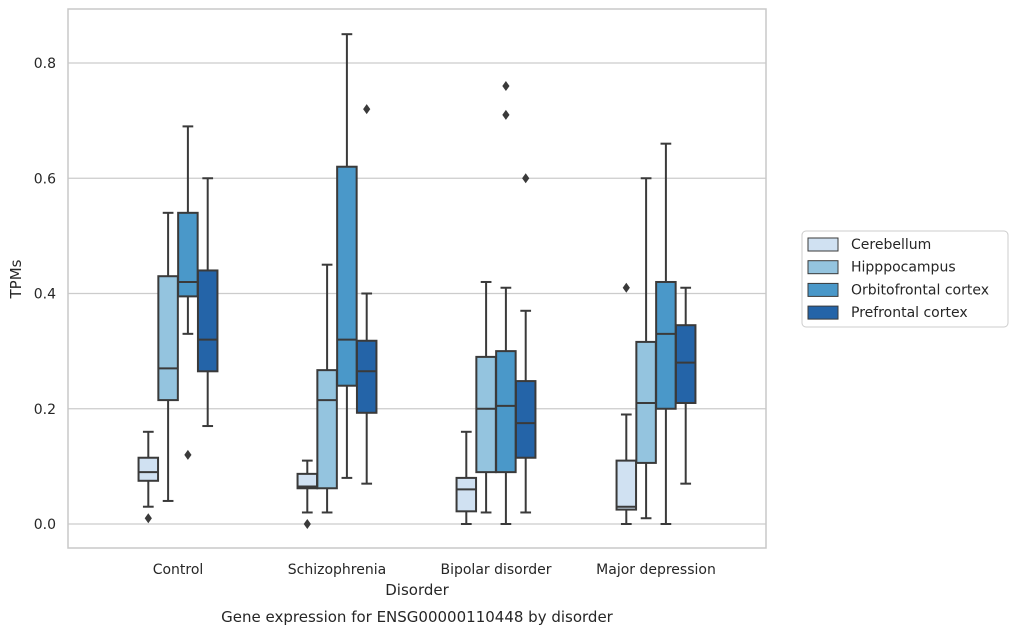  What do you see at coordinates (495, 570) in the screenshot?
I see `x-tick-label: Bipolar disorder` at bounding box center [495, 570].